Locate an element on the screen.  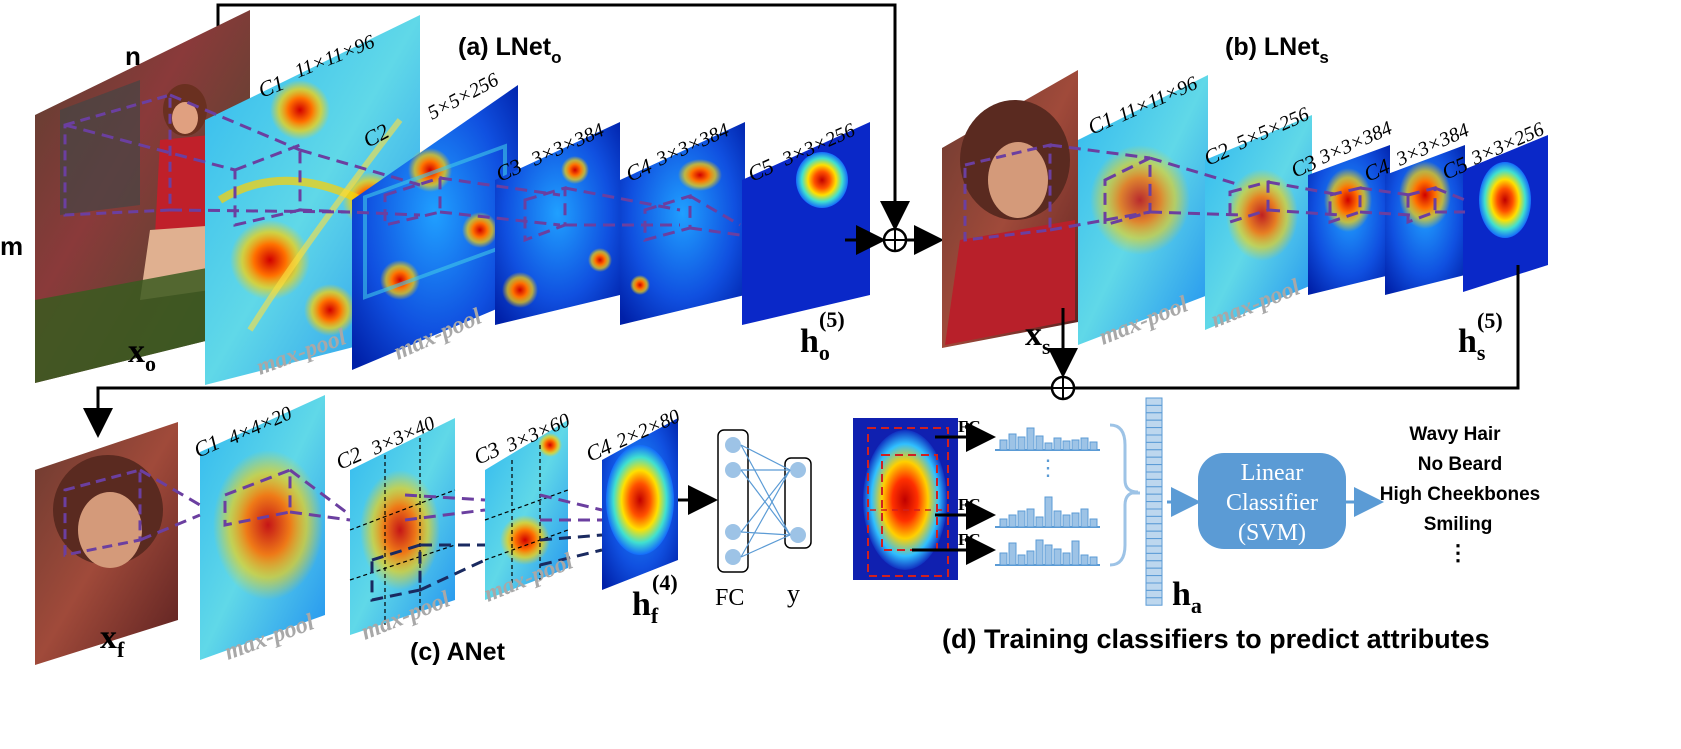
label-xs: xs is located at coordinates (1038, 337).